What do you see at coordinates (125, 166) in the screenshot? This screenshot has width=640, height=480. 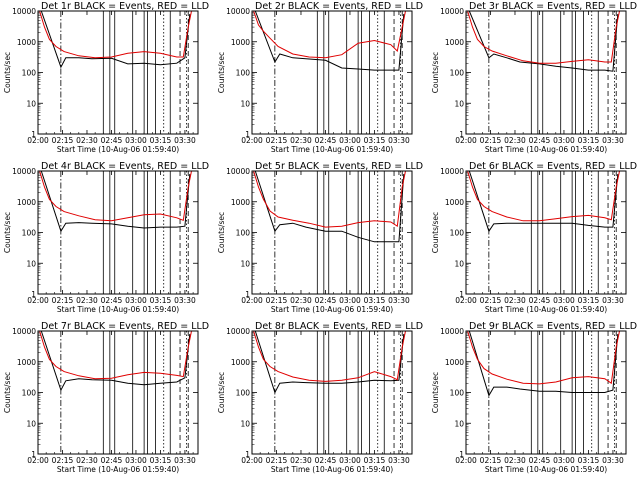 I see `panel-title: Det 4r BLACK = Events, RED = LLD` at bounding box center [125, 166].